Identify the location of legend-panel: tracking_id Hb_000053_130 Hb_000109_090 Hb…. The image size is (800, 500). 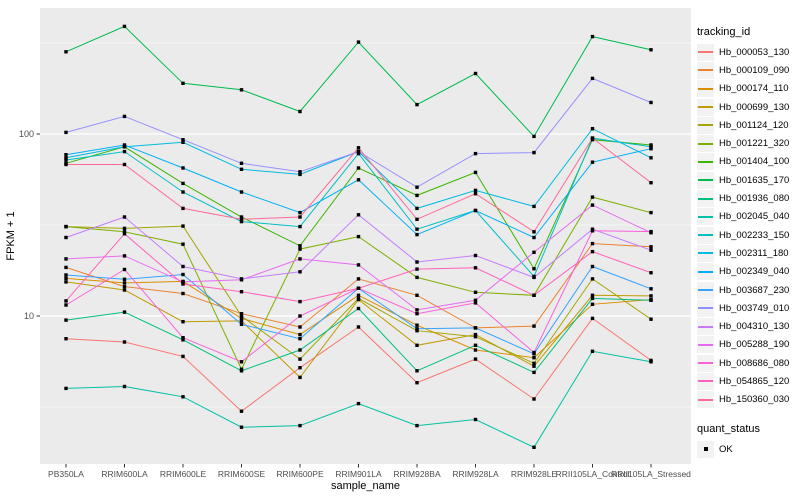
(748, 242).